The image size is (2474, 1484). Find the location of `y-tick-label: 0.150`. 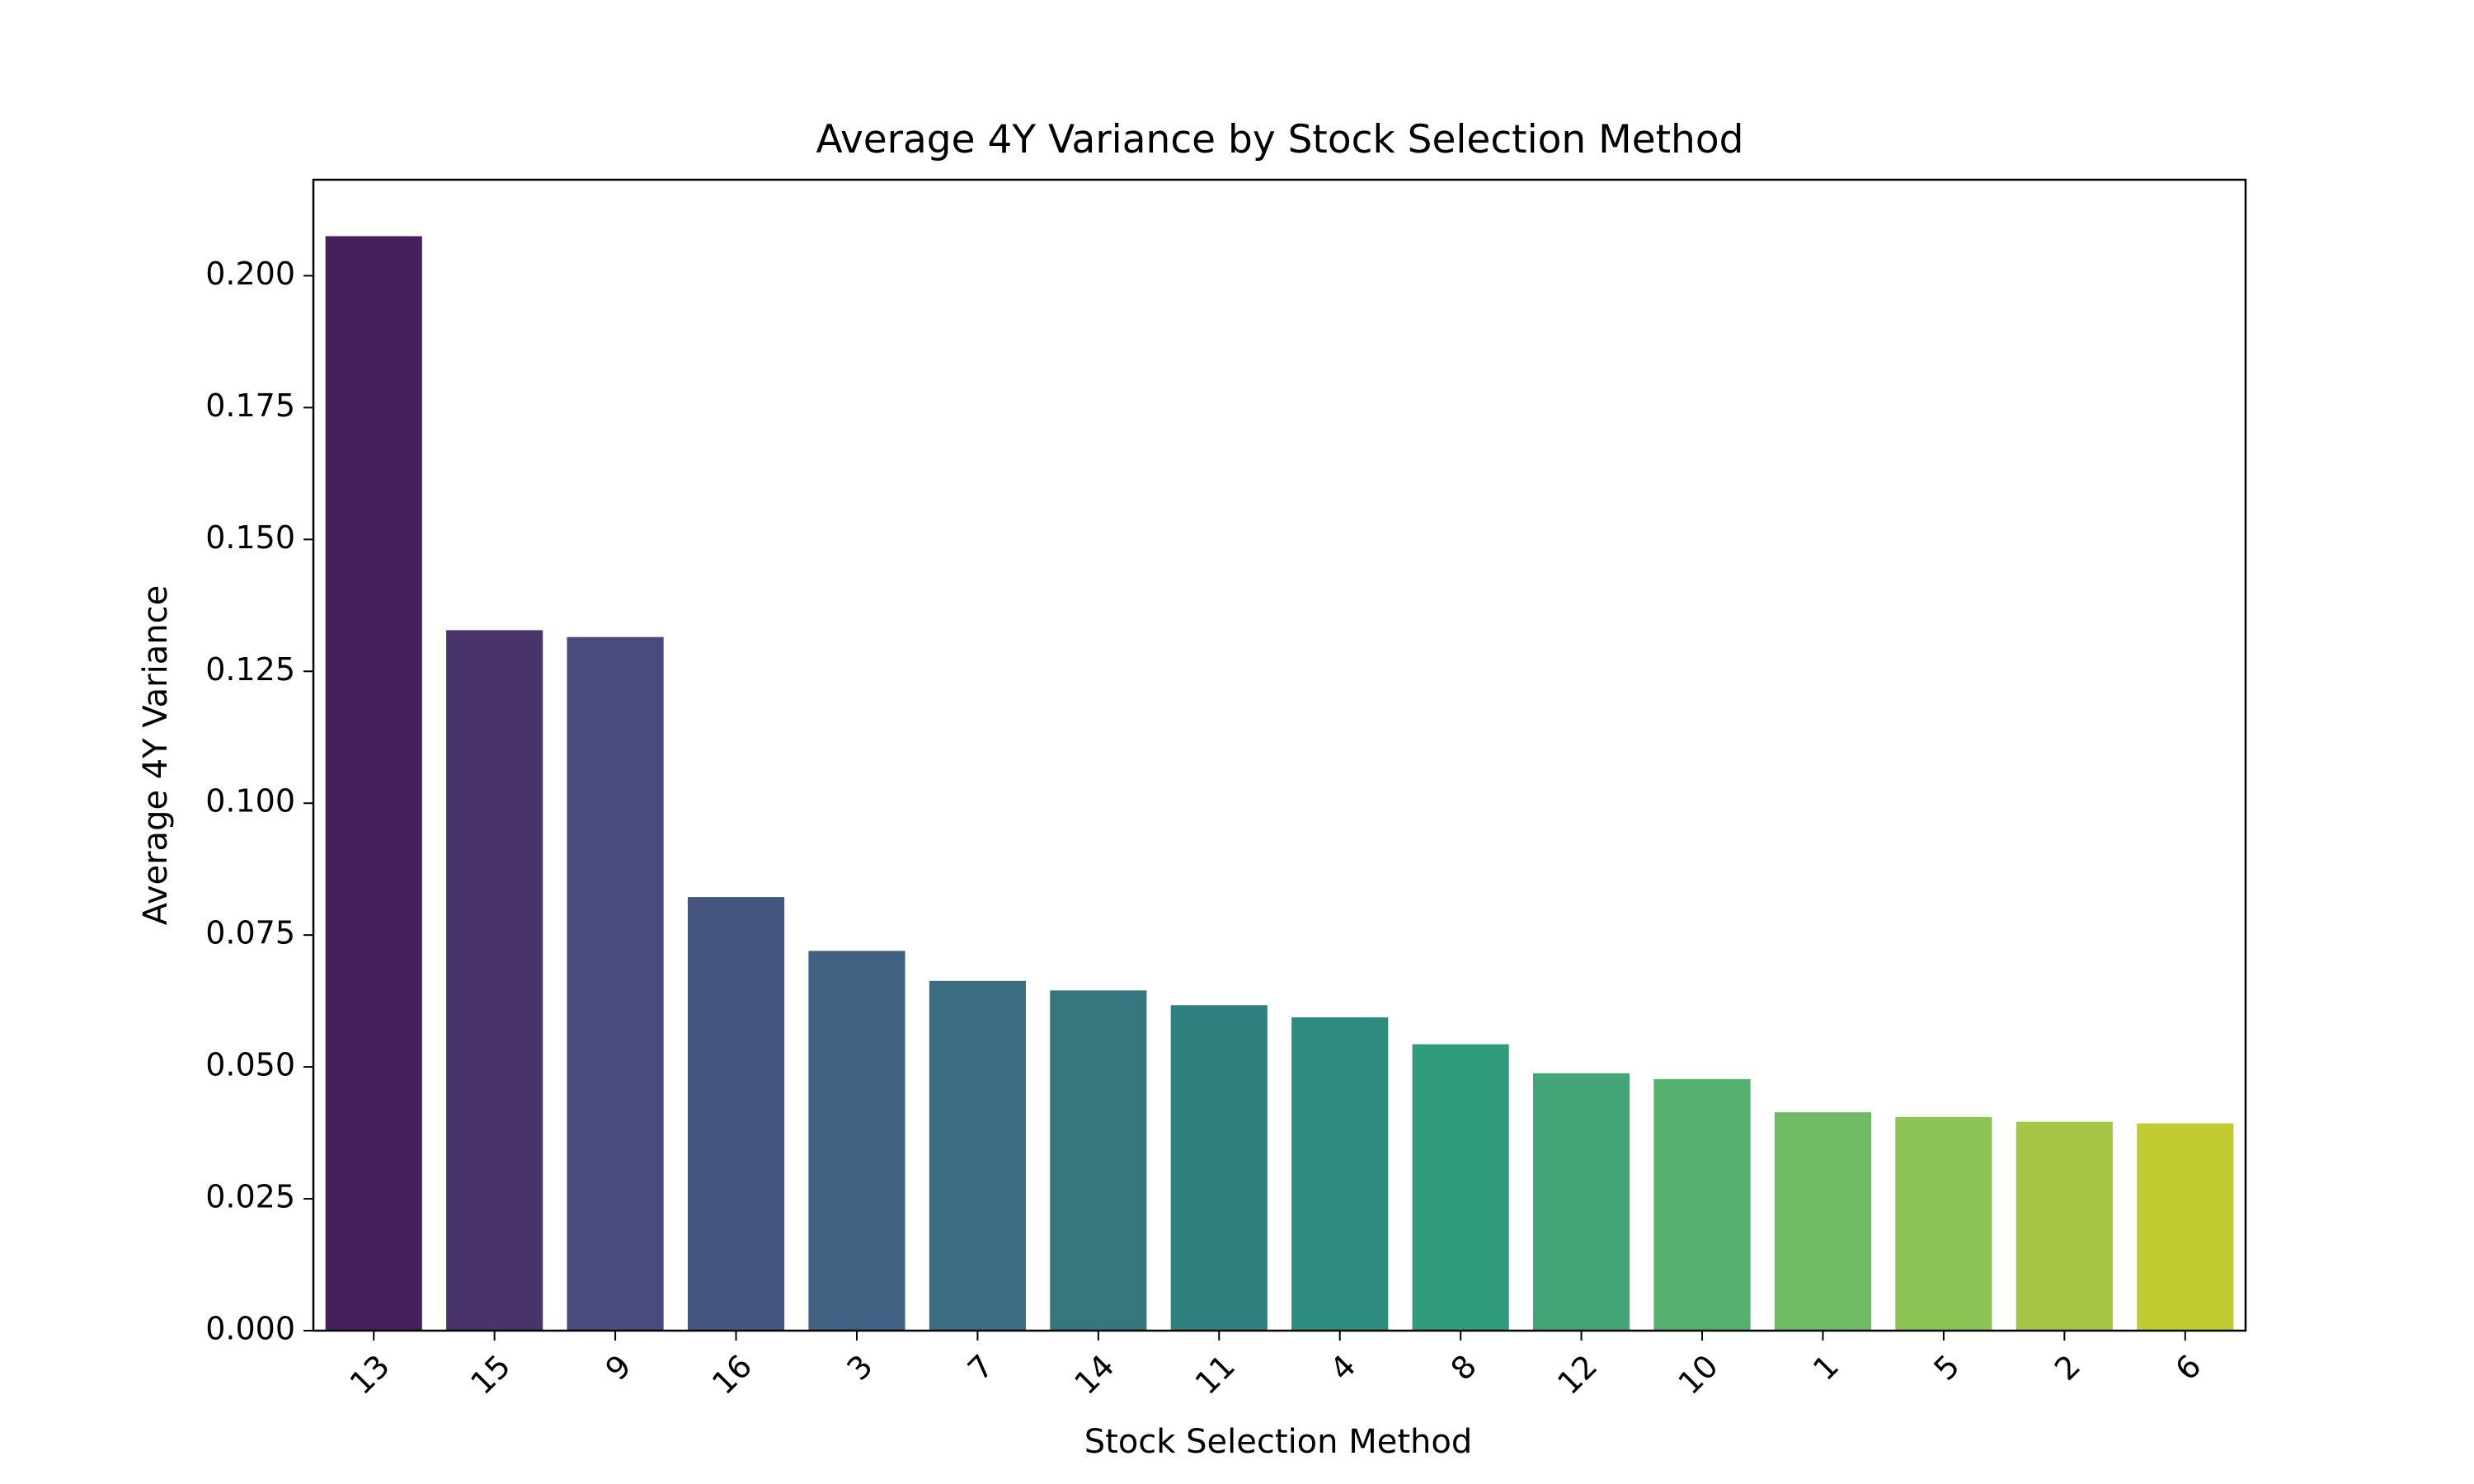

y-tick-label: 0.150 is located at coordinates (250, 537).